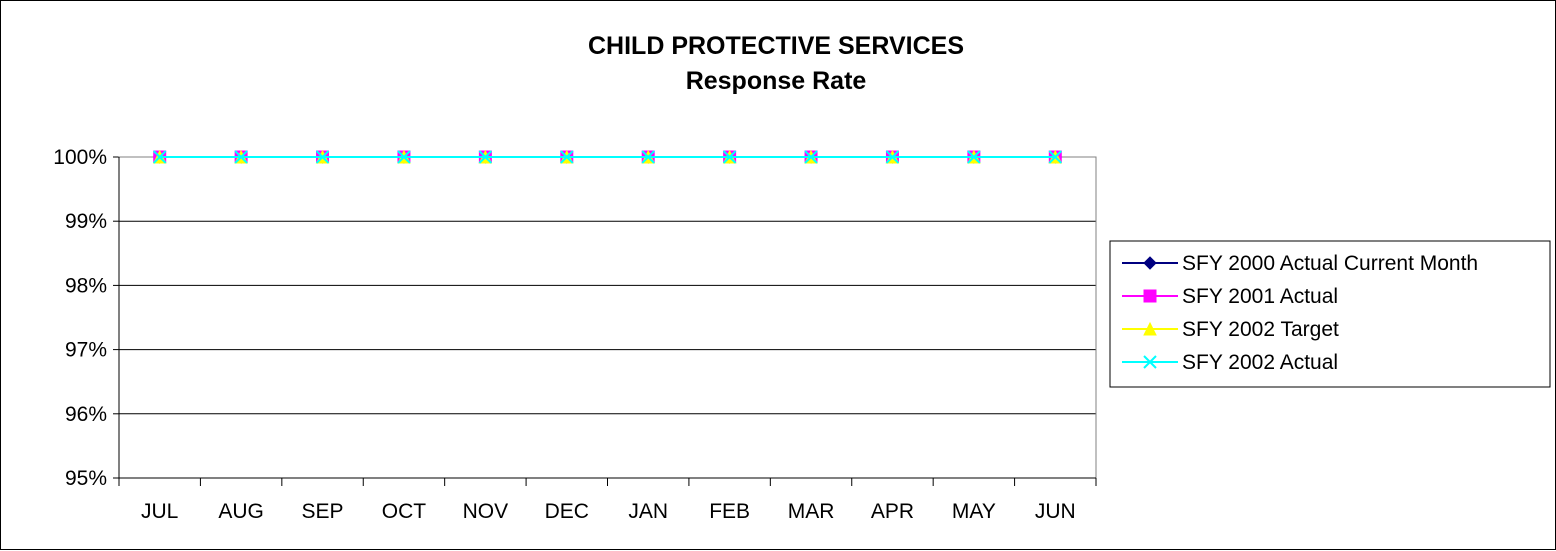 The width and height of the screenshot is (1556, 551). Describe the element at coordinates (776, 81) in the screenshot. I see `chart-subtitle: Response Rate` at that location.